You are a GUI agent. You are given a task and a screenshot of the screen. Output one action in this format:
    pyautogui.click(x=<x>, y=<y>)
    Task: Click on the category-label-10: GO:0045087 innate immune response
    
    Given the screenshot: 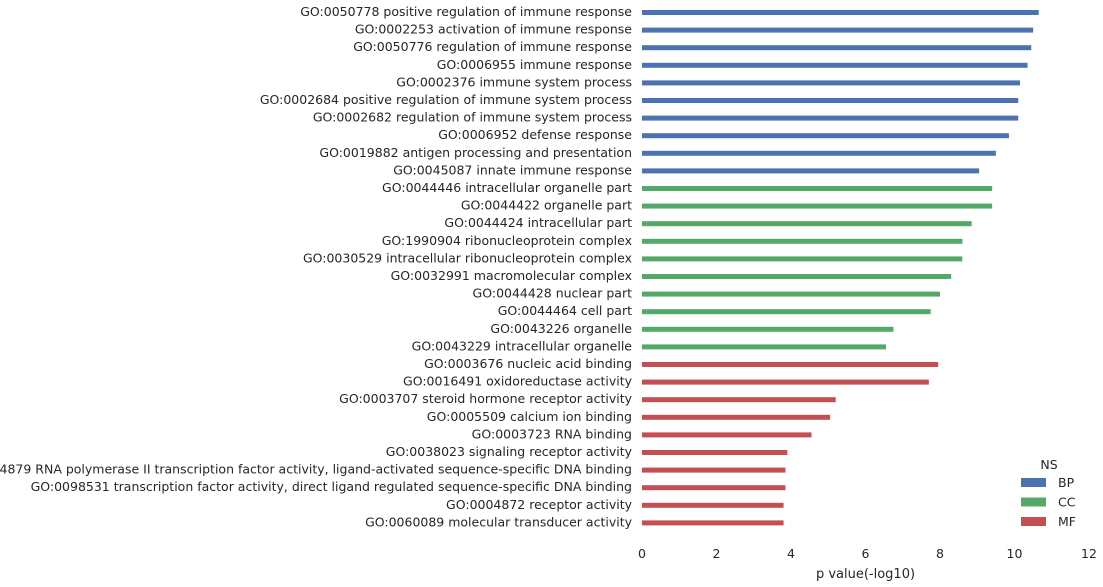 What is the action you would take?
    pyautogui.click(x=512, y=169)
    